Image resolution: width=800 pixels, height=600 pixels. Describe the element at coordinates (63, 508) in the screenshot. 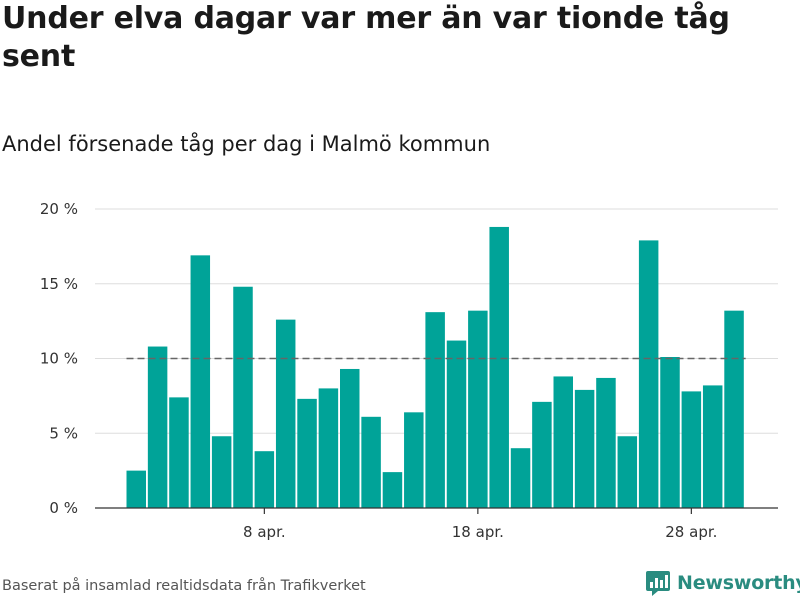

I see `y-tick-label: 0 %` at that location.